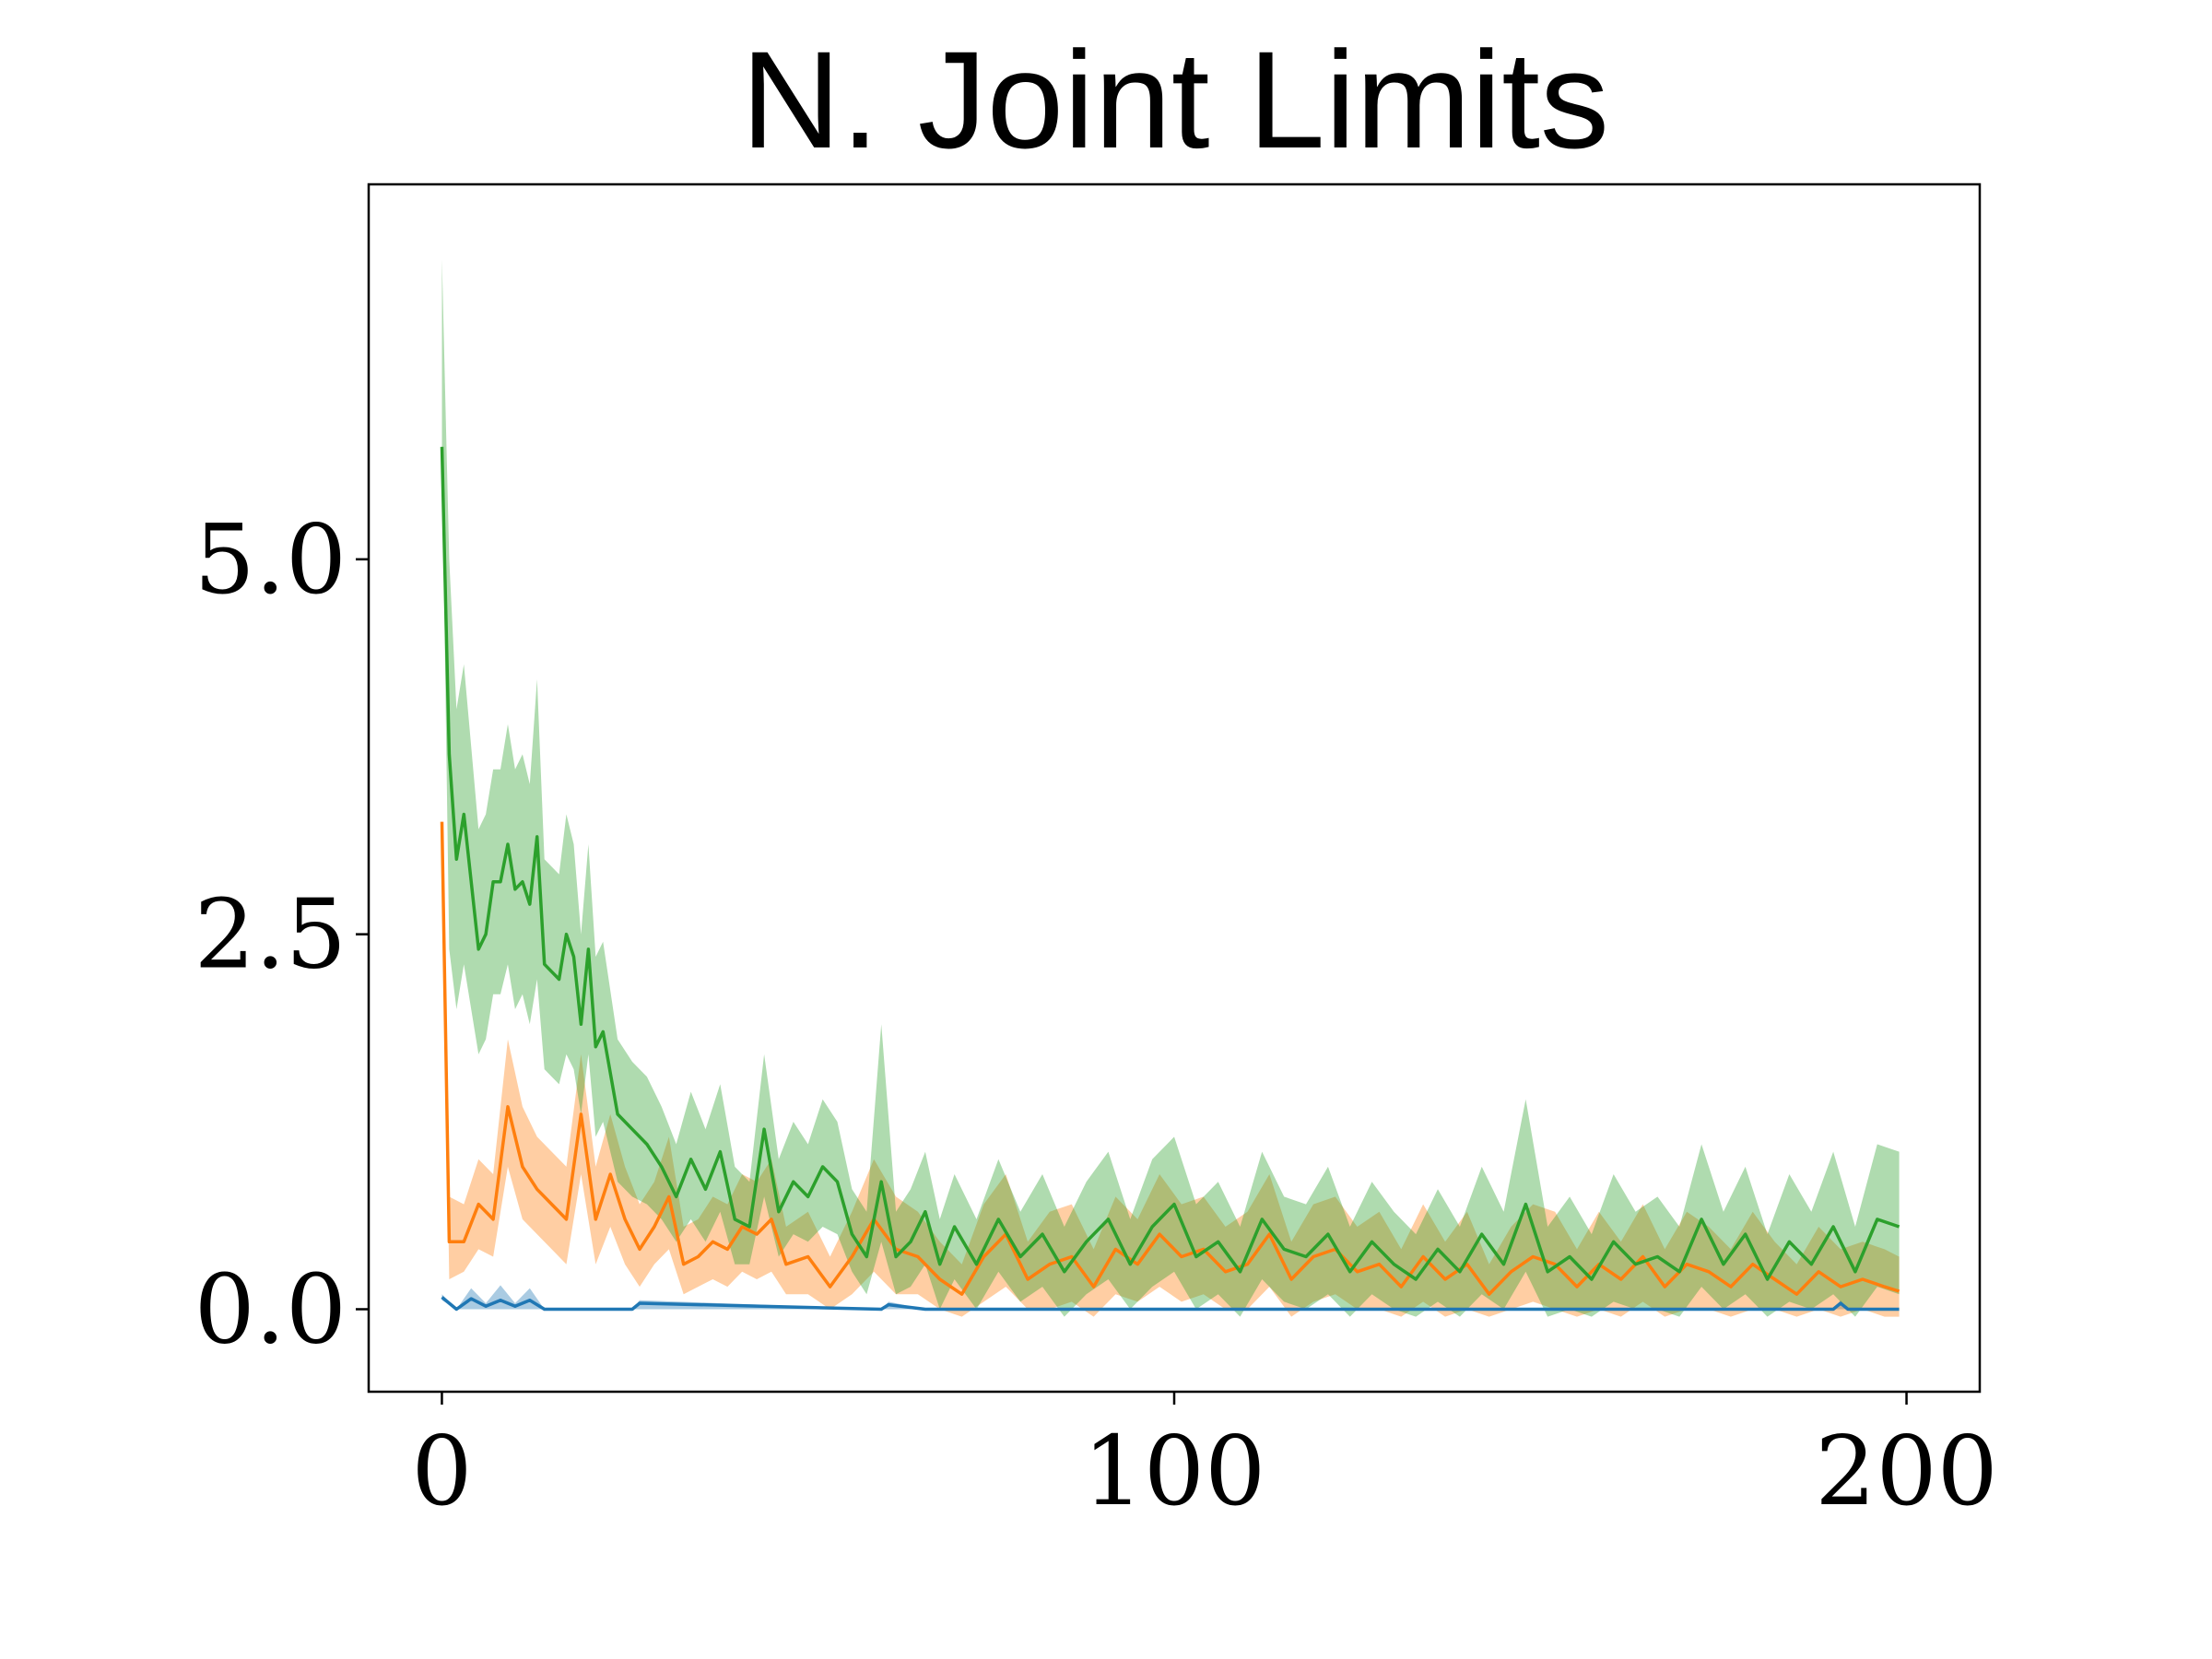 This screenshot has height=1659, width=2212. What do you see at coordinates (270, 934) in the screenshot?
I see `y-tick-label: 2.5` at bounding box center [270, 934].